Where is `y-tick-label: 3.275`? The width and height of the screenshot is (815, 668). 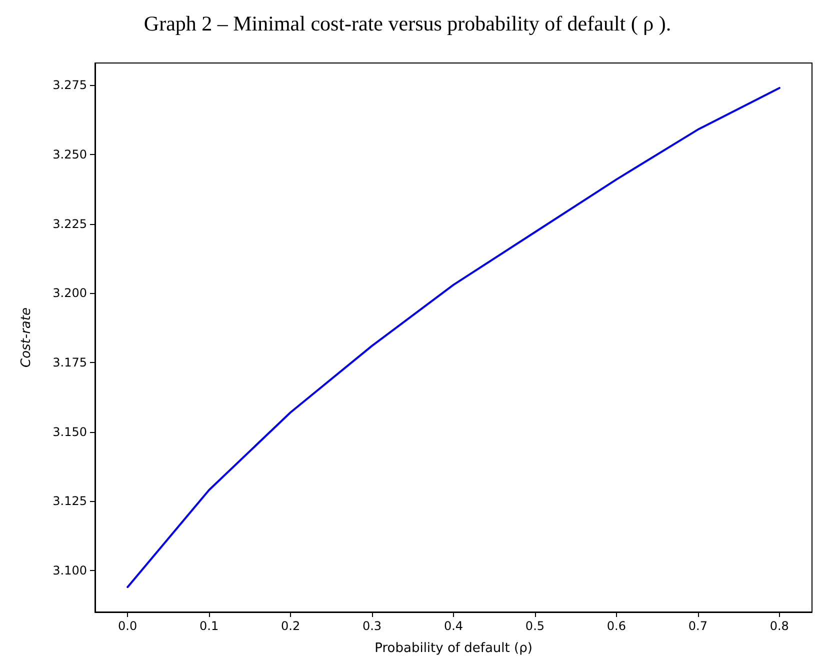
y-tick-label: 3.275 is located at coordinates (69, 85).